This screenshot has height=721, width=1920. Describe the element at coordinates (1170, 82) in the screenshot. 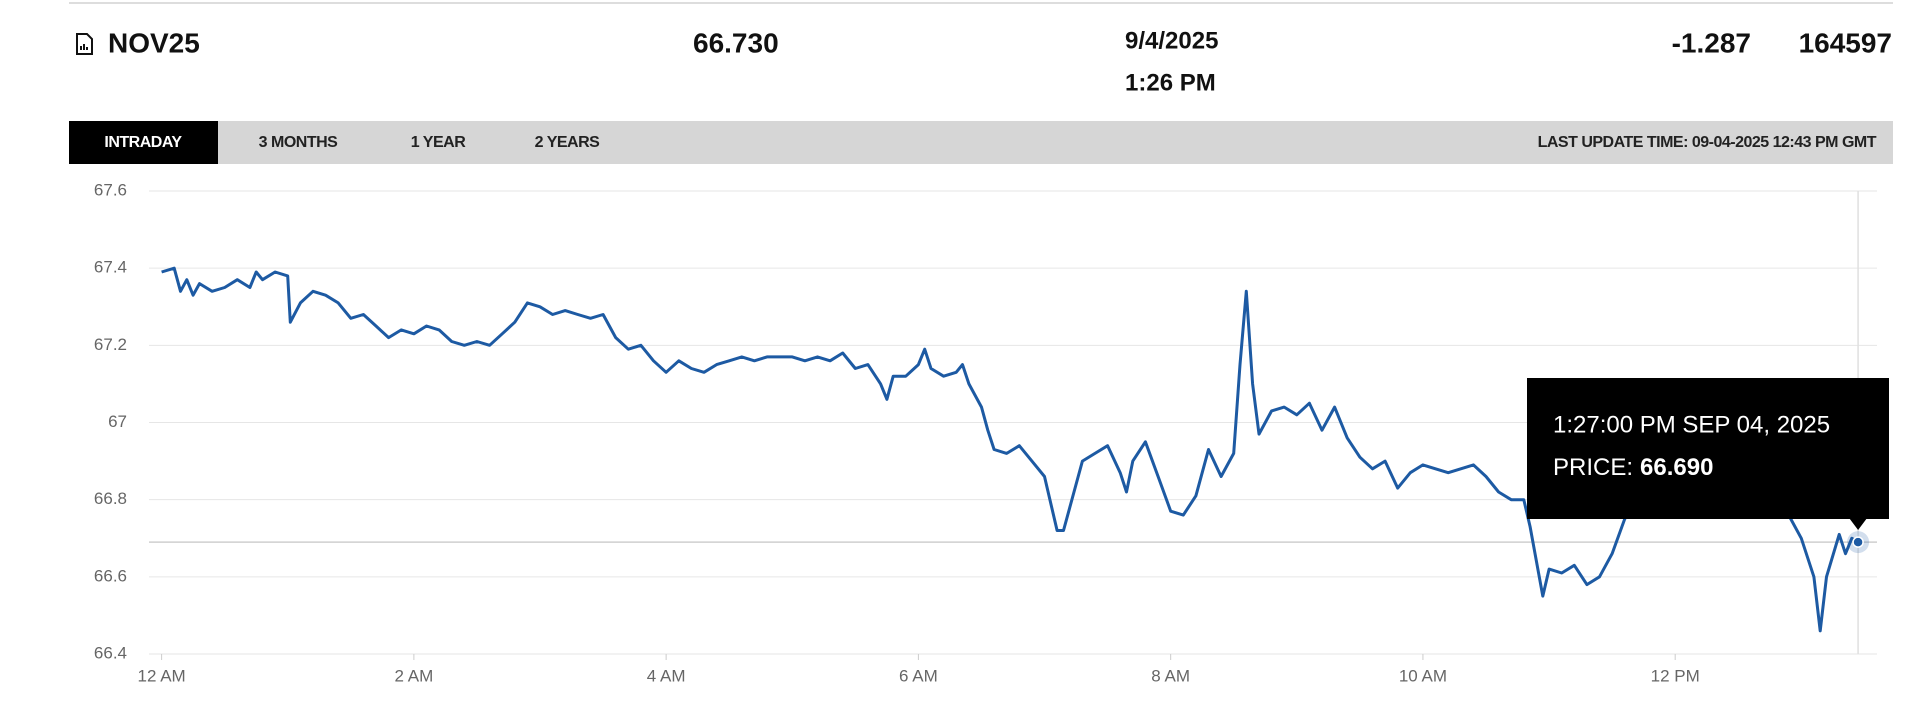

I see `time: 1:26 PM` at that location.